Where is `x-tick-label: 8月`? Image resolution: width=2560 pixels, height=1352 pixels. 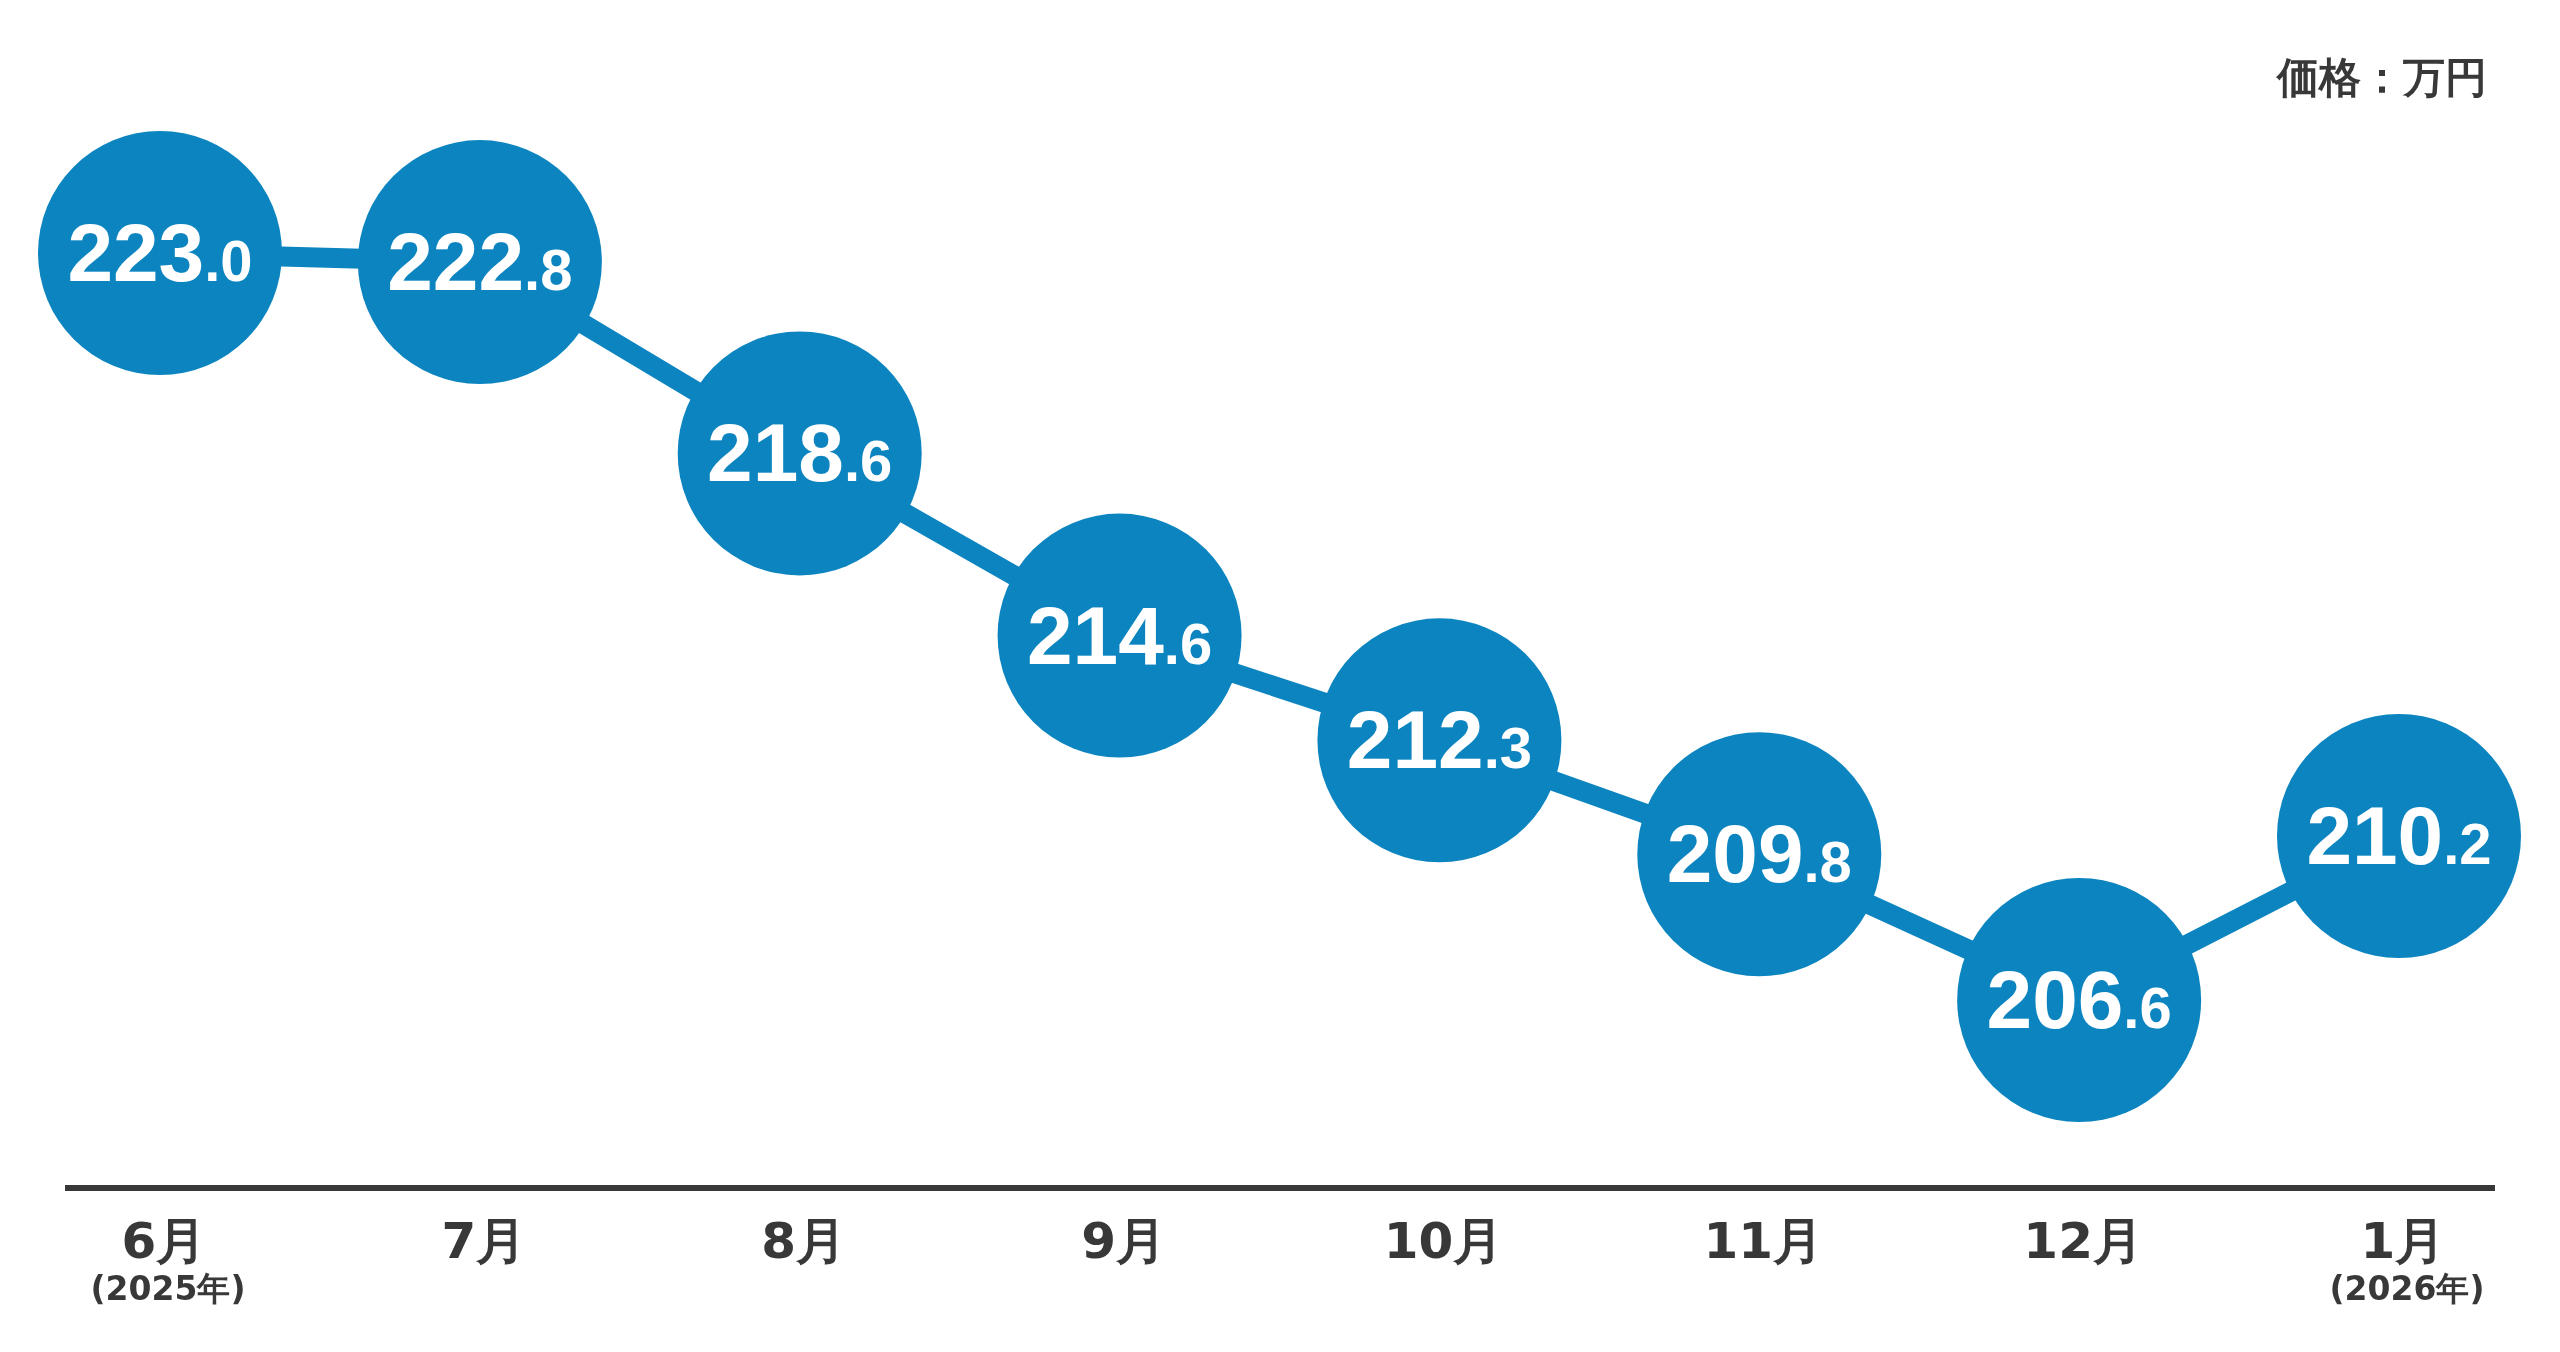 x-tick-label: 8月 is located at coordinates (804, 1241).